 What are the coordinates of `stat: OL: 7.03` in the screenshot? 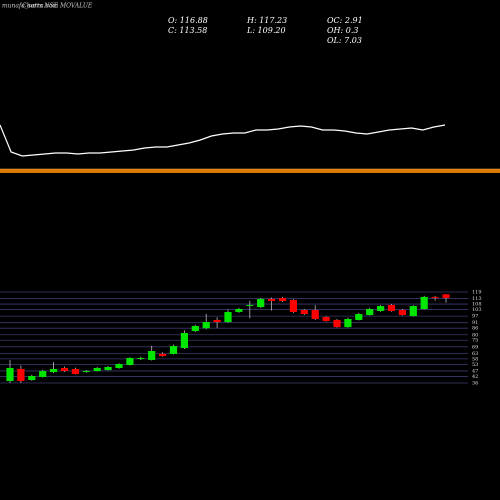 It's located at (344, 40).